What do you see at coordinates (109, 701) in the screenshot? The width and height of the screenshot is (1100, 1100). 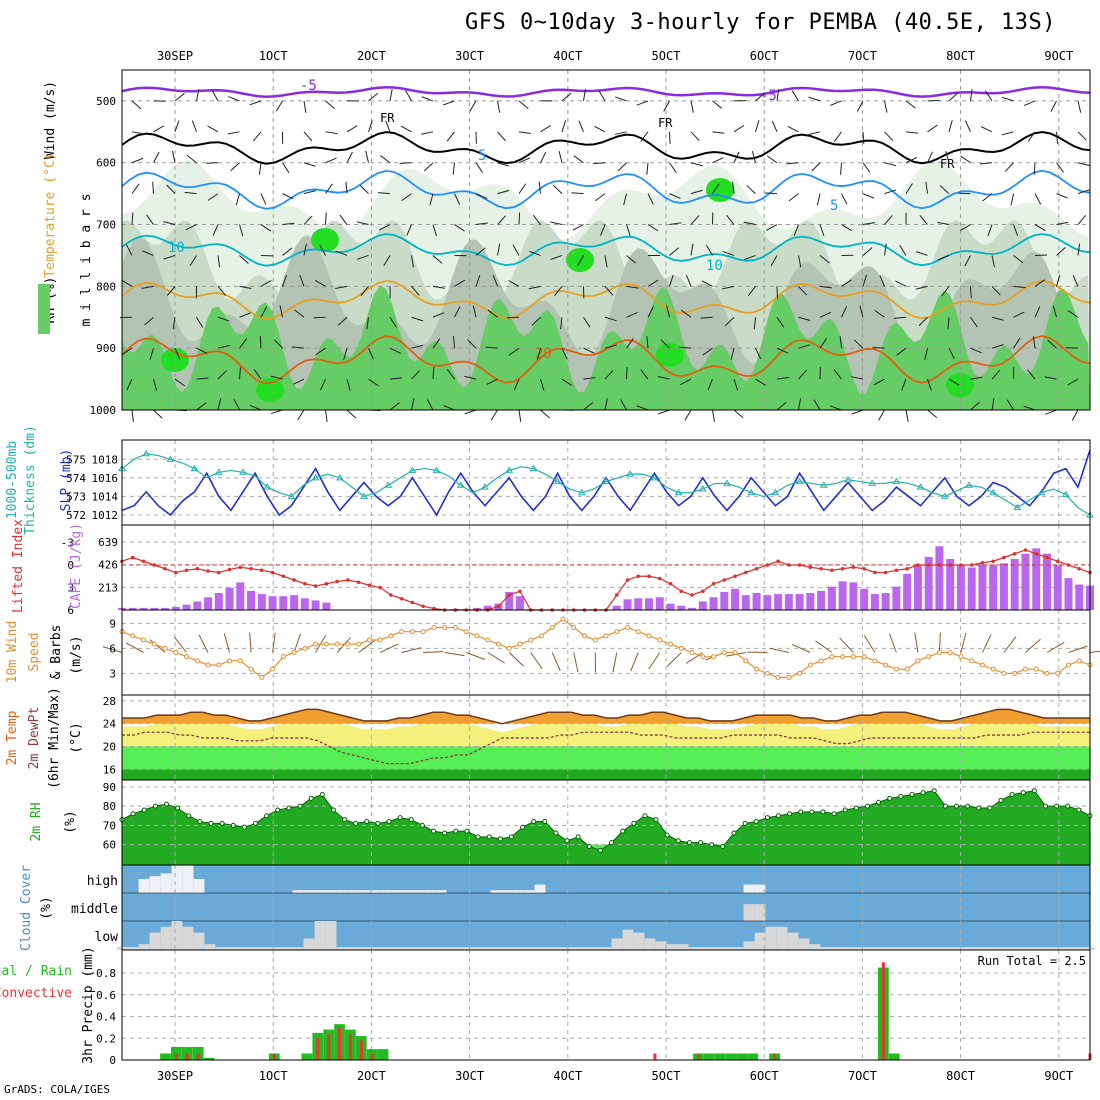 I see `y-tick-label: 28` at bounding box center [109, 701].